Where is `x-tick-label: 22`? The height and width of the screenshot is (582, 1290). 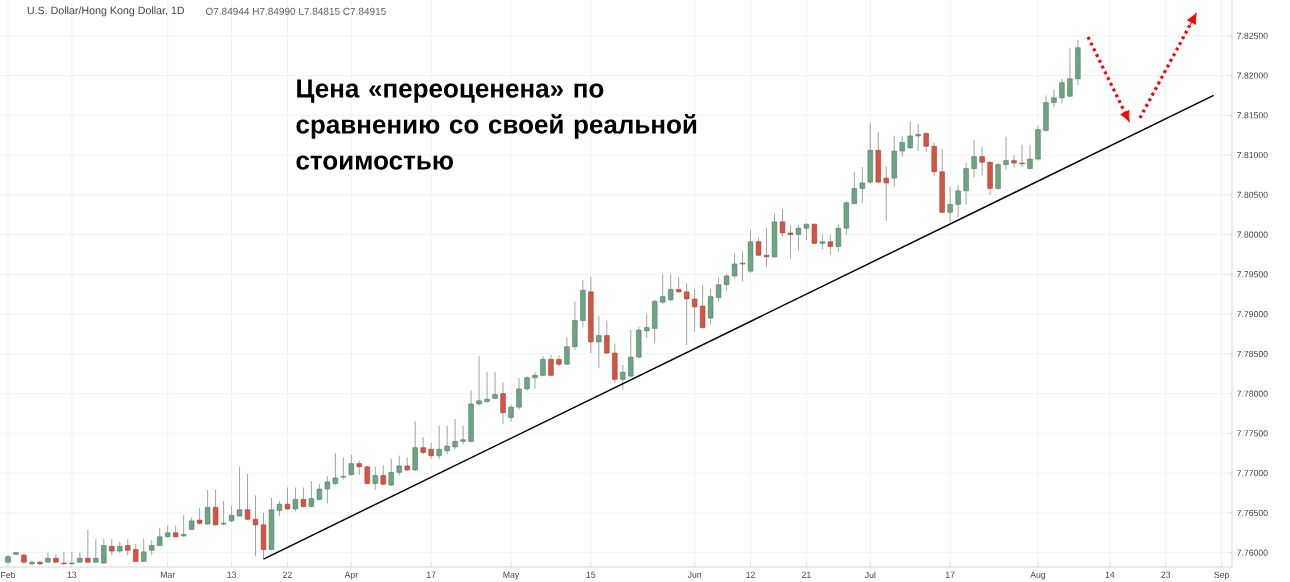
x-tick-label: 22 is located at coordinates (287, 574).